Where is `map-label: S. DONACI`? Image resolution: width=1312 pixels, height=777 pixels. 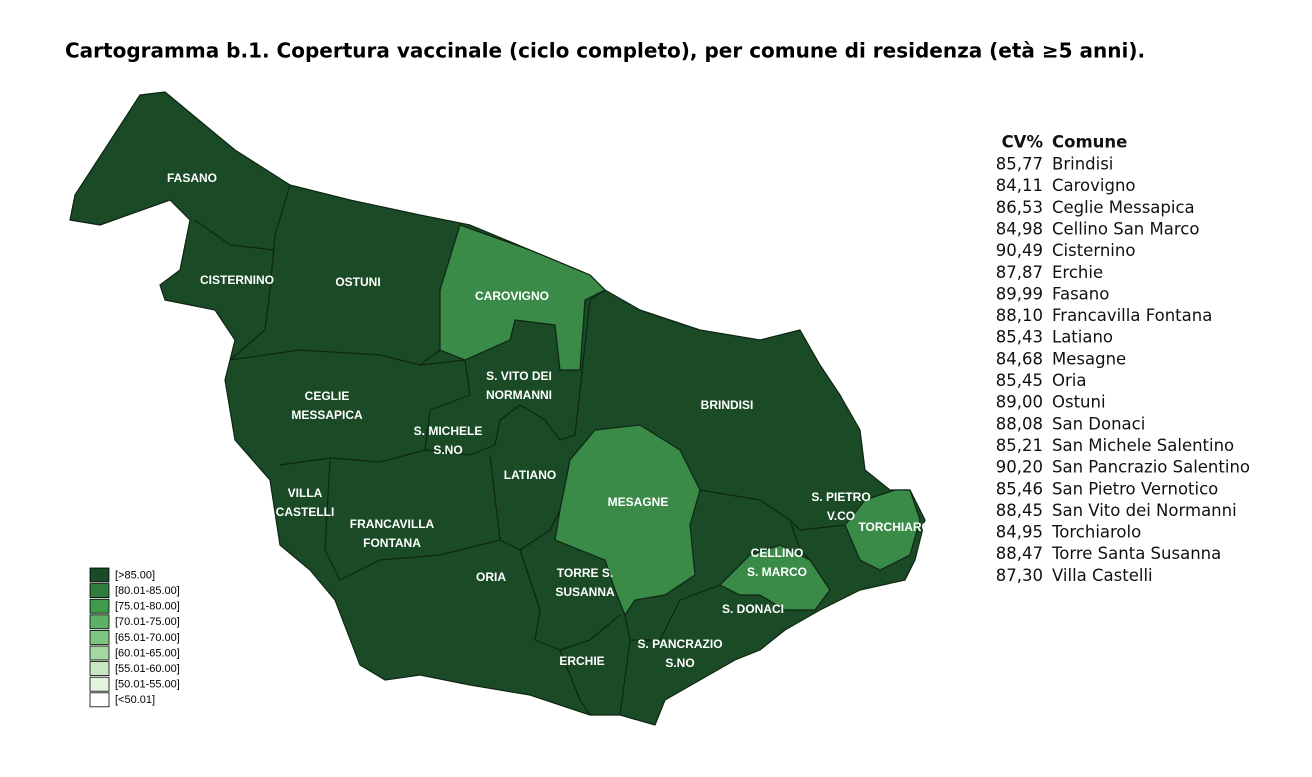 map-label: S. DONACI is located at coordinates (753, 609).